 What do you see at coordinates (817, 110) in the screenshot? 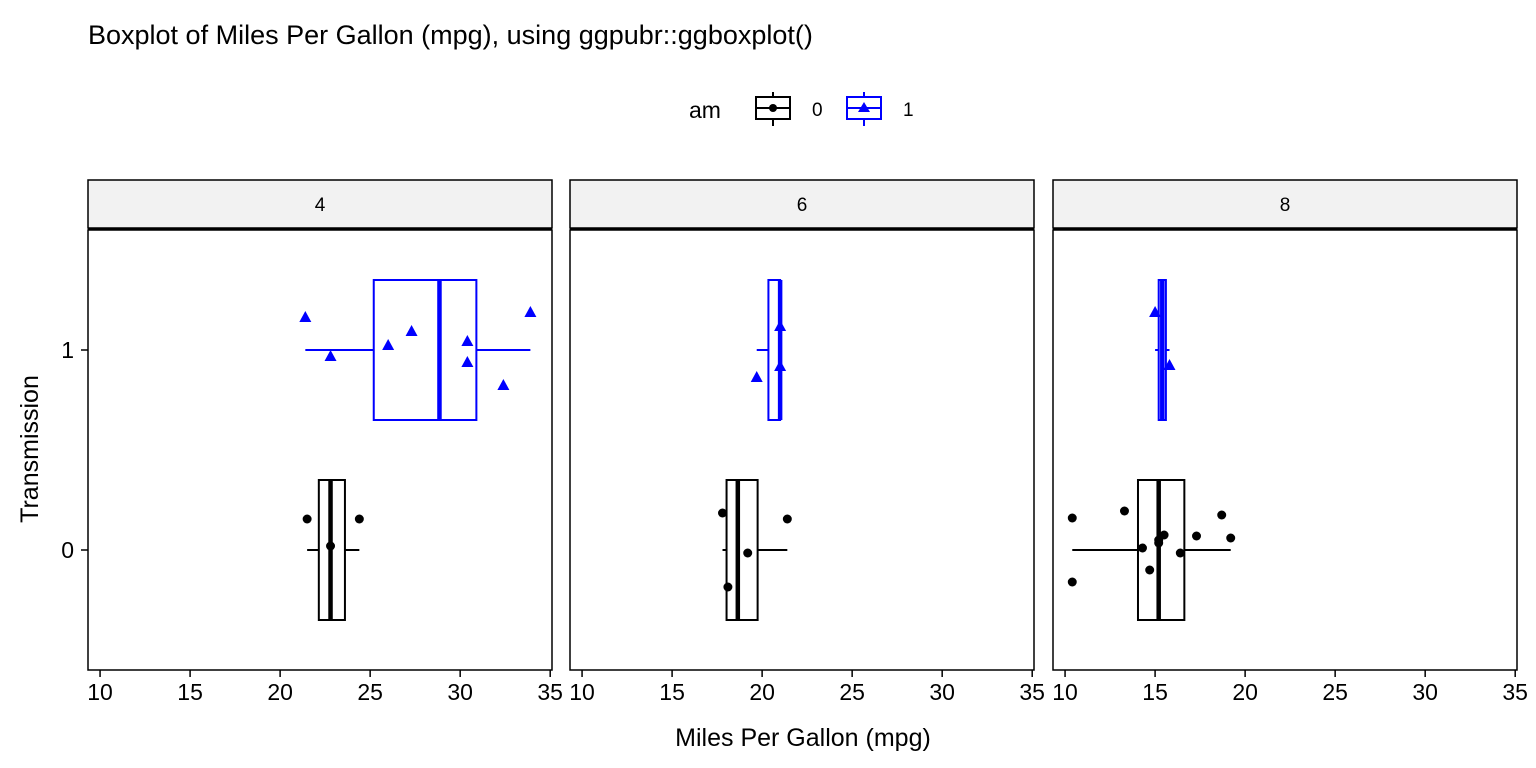
I see `legend-label-0: 0` at bounding box center [817, 110].